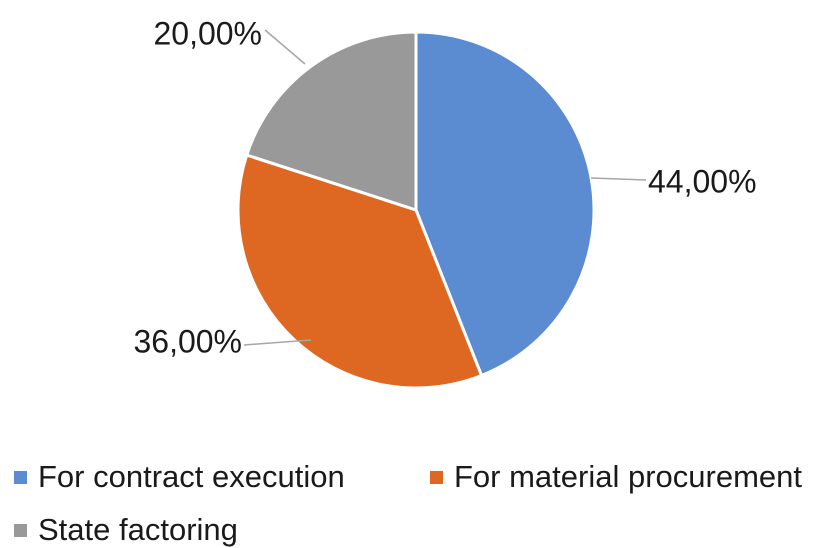  What do you see at coordinates (191, 476) in the screenshot?
I see `legend-label: For contract execution` at bounding box center [191, 476].